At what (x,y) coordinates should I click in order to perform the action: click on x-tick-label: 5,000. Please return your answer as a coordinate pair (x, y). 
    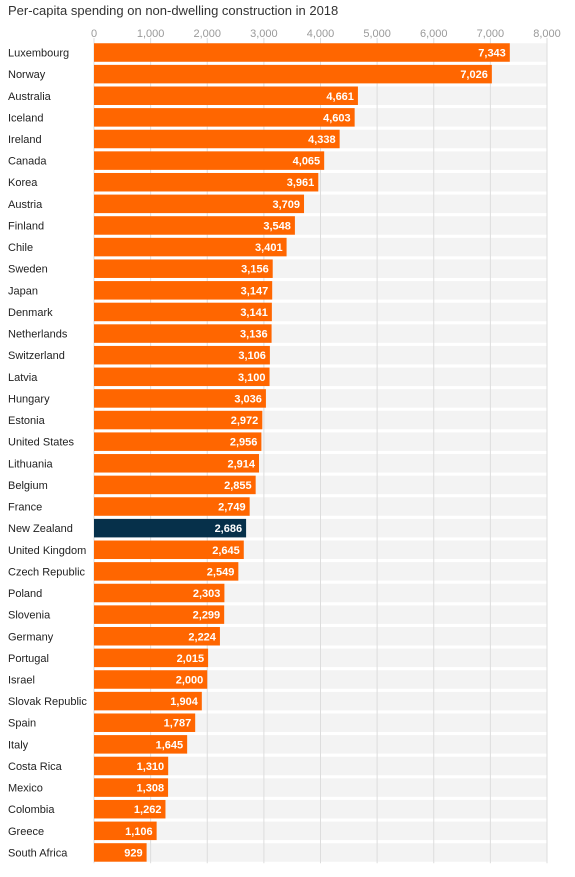
    Looking at the image, I should click on (377, 34).